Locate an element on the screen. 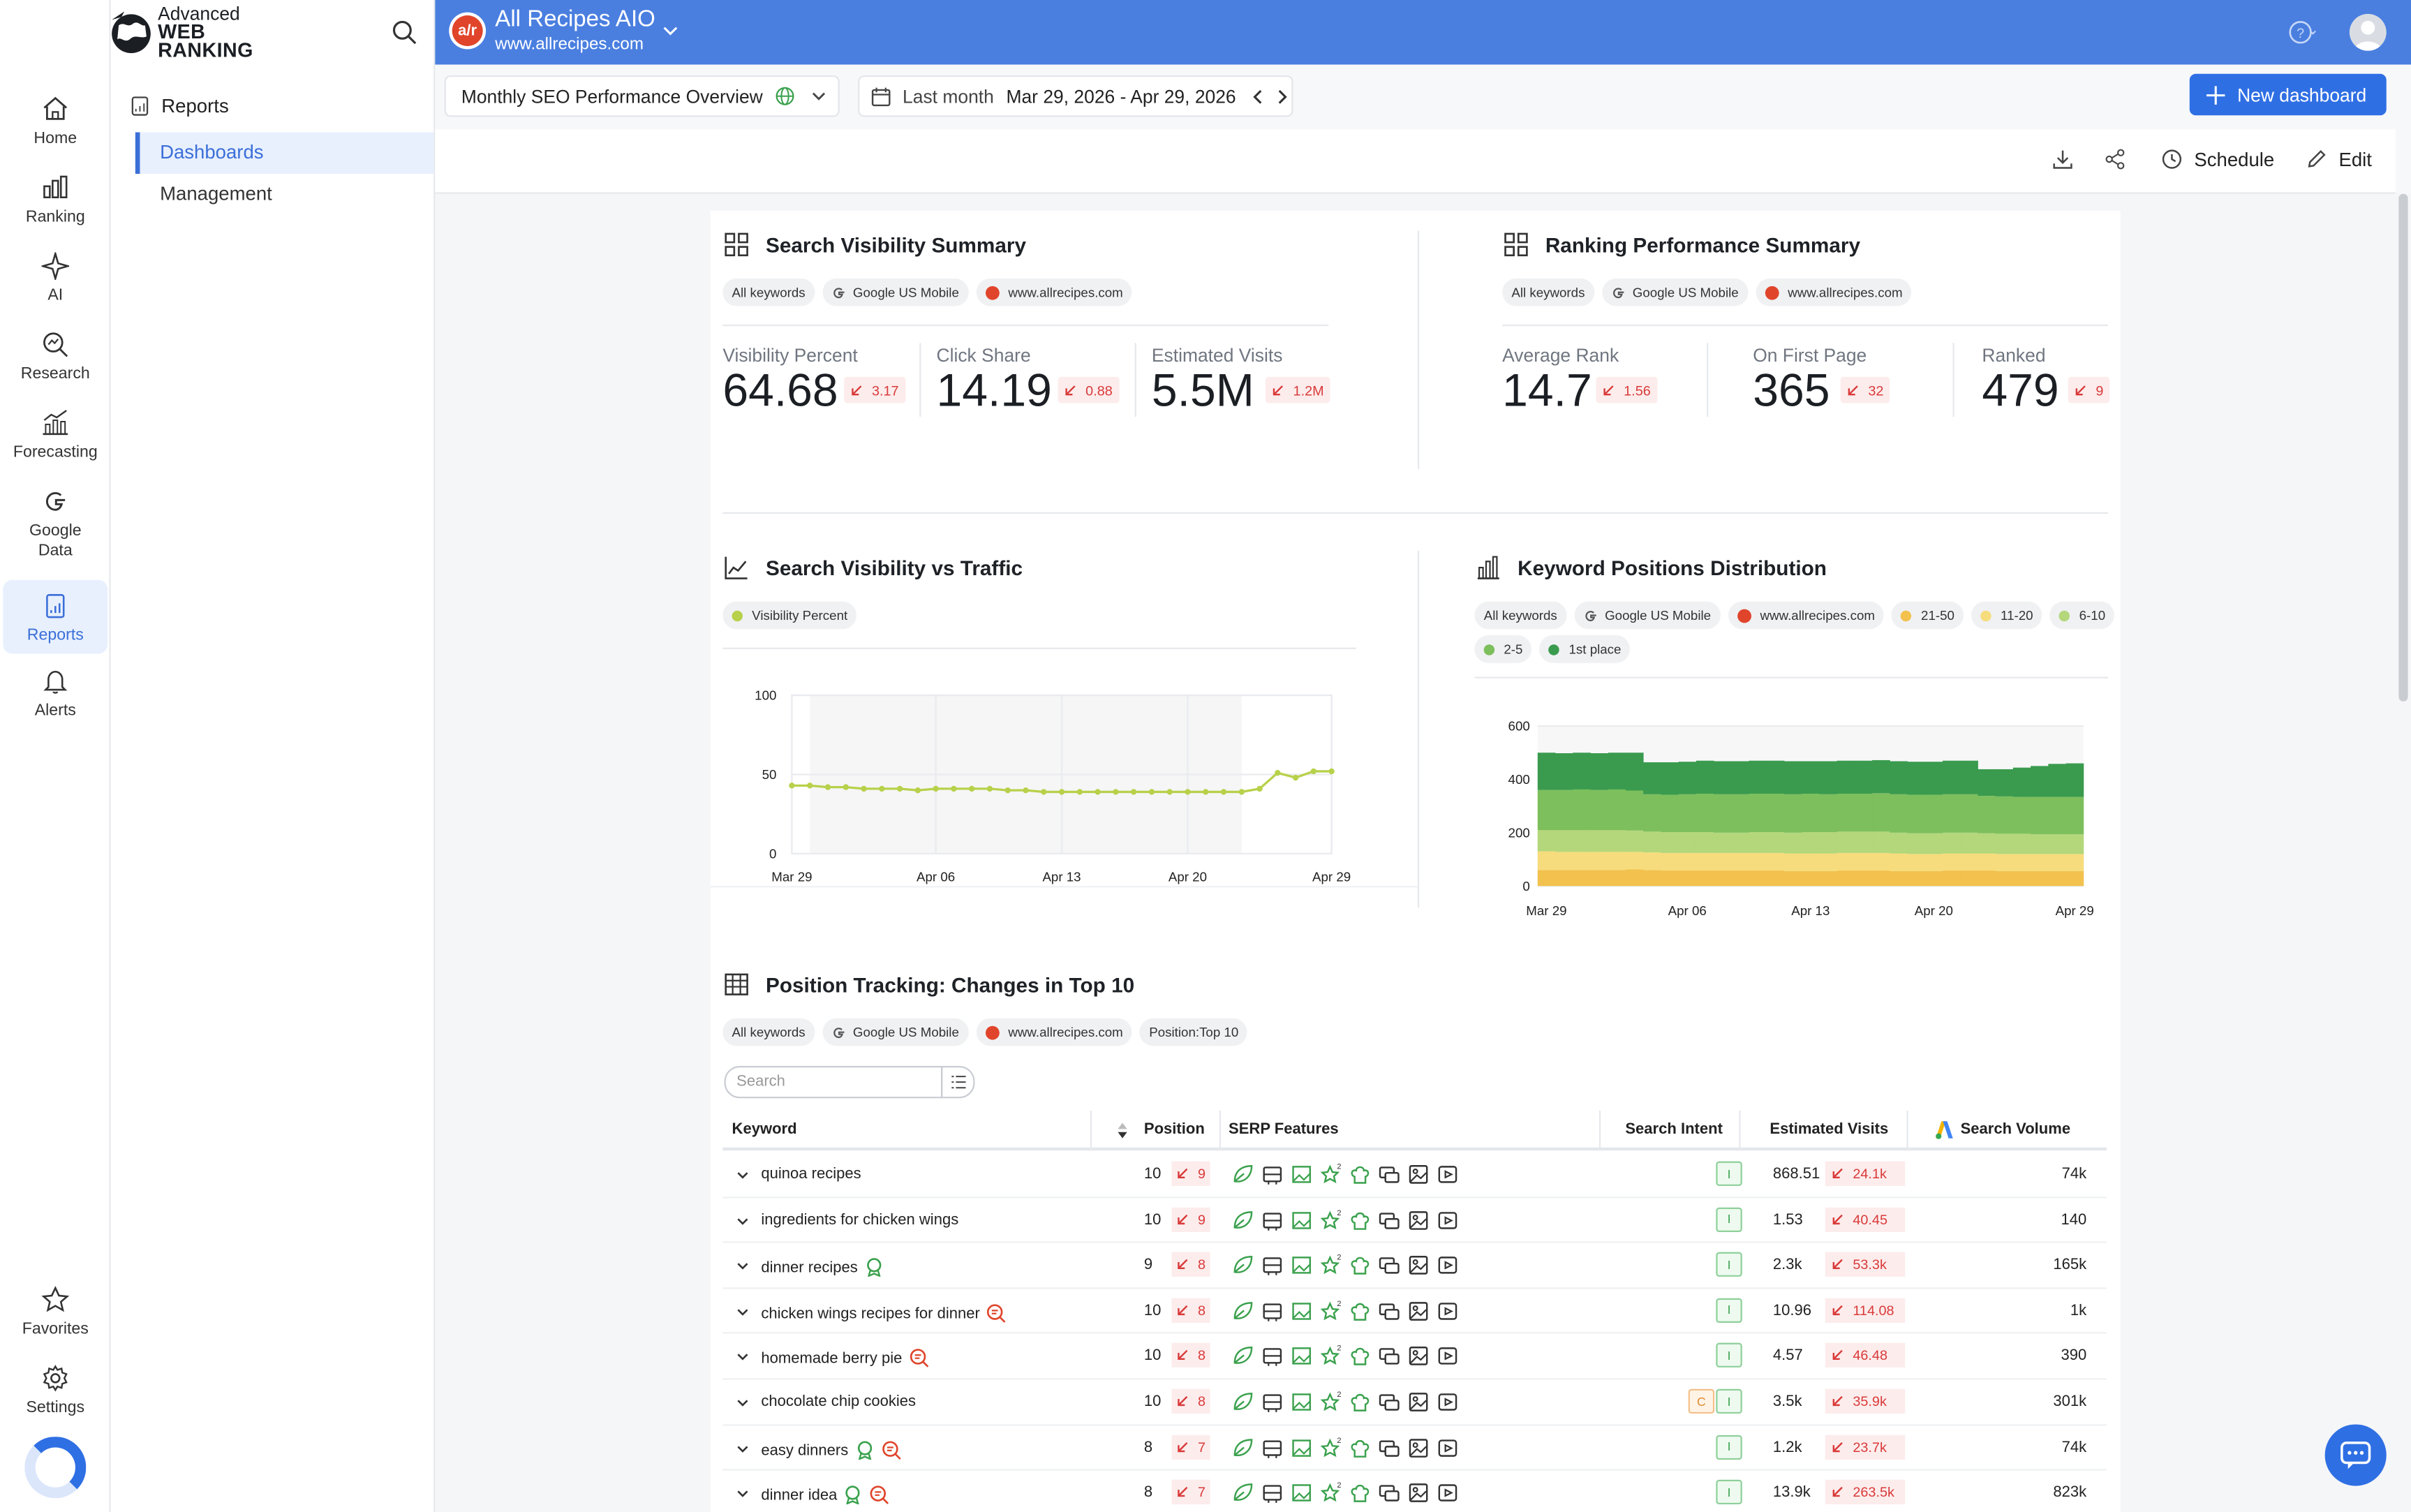 The height and width of the screenshot is (1512, 2411). legend-chip: 2-5 is located at coordinates (1503, 649).